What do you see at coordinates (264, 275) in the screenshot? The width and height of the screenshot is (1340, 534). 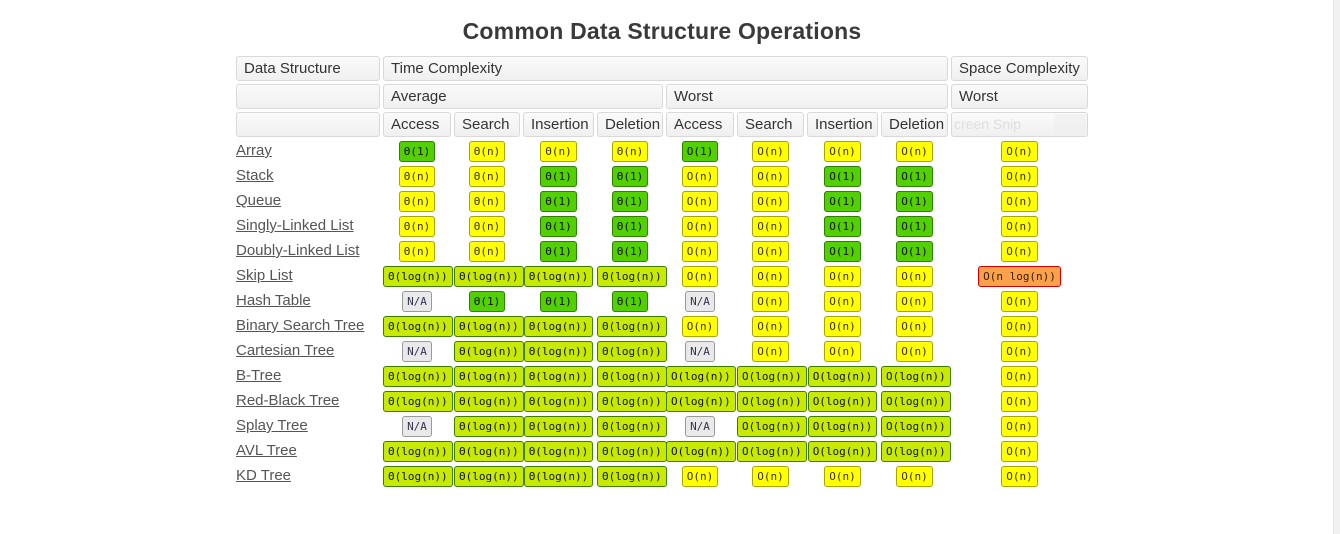 I see `data-structure-link: Skip List` at bounding box center [264, 275].